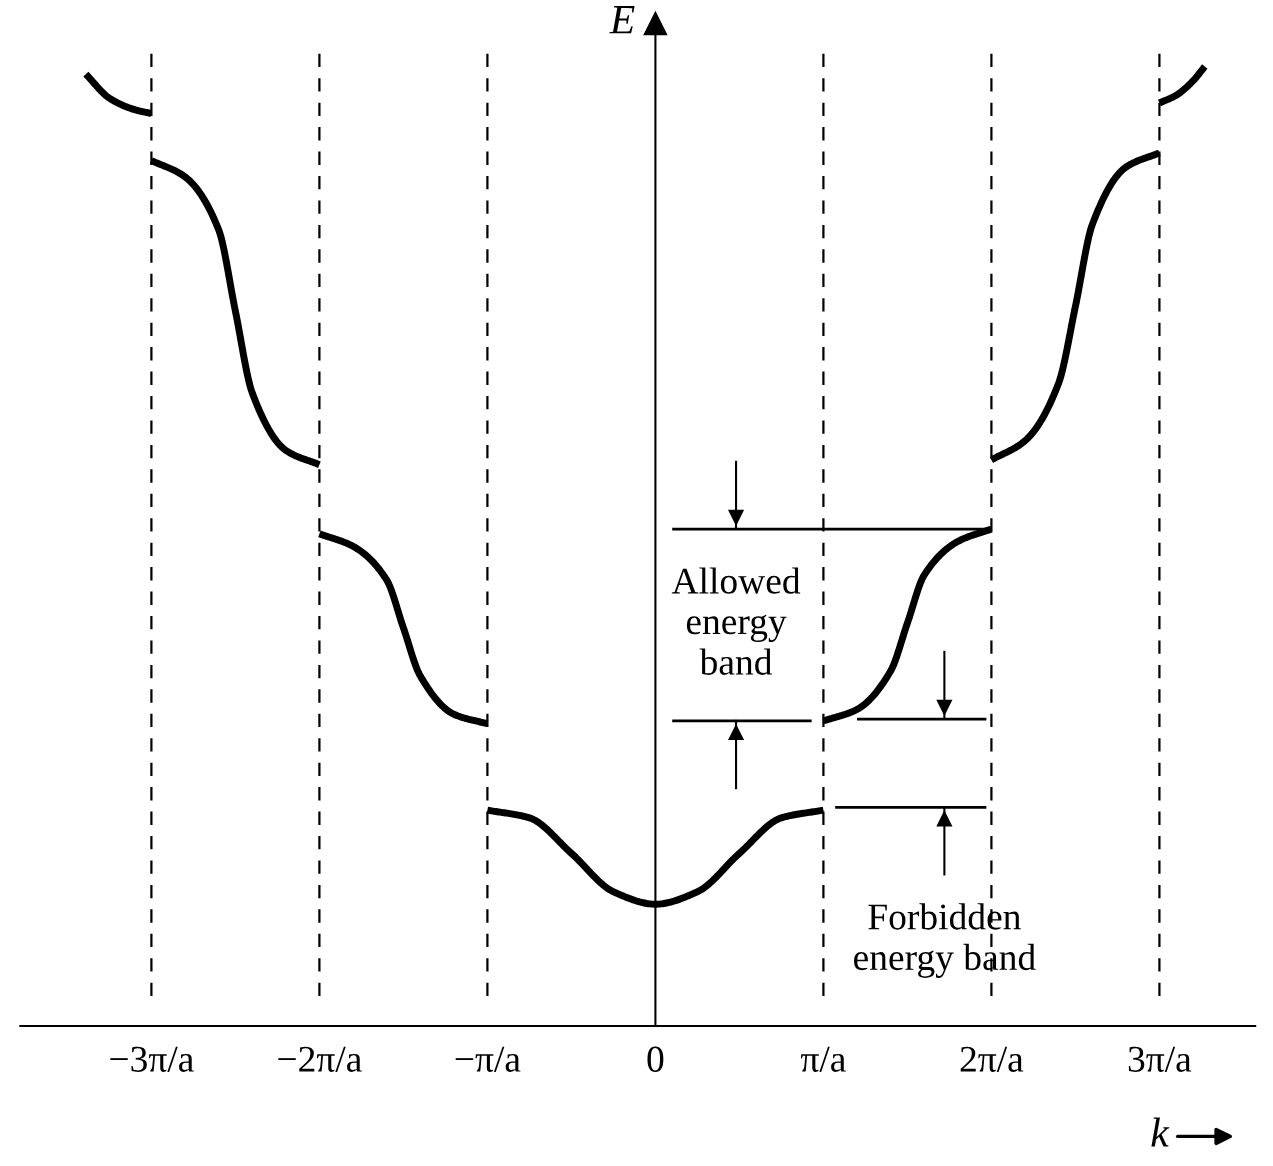  I want to click on x-tick-label: 0, so click(655, 1059).